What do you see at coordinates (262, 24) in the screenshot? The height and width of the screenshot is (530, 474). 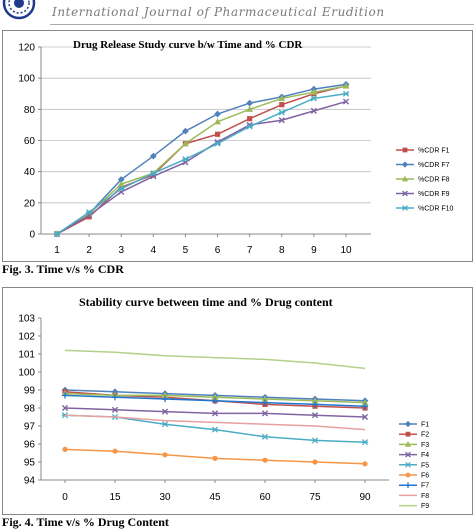 I see `header-divider` at bounding box center [262, 24].